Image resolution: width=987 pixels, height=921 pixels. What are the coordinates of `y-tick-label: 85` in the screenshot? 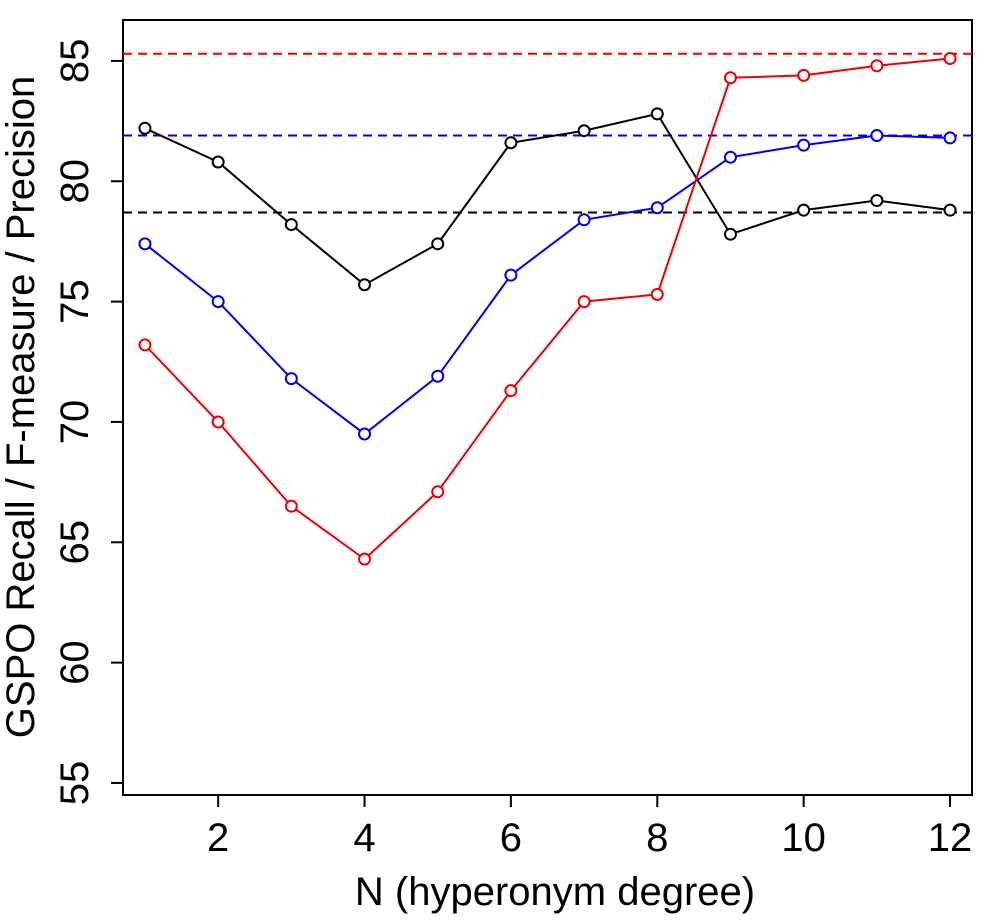 It's located at (75, 61).